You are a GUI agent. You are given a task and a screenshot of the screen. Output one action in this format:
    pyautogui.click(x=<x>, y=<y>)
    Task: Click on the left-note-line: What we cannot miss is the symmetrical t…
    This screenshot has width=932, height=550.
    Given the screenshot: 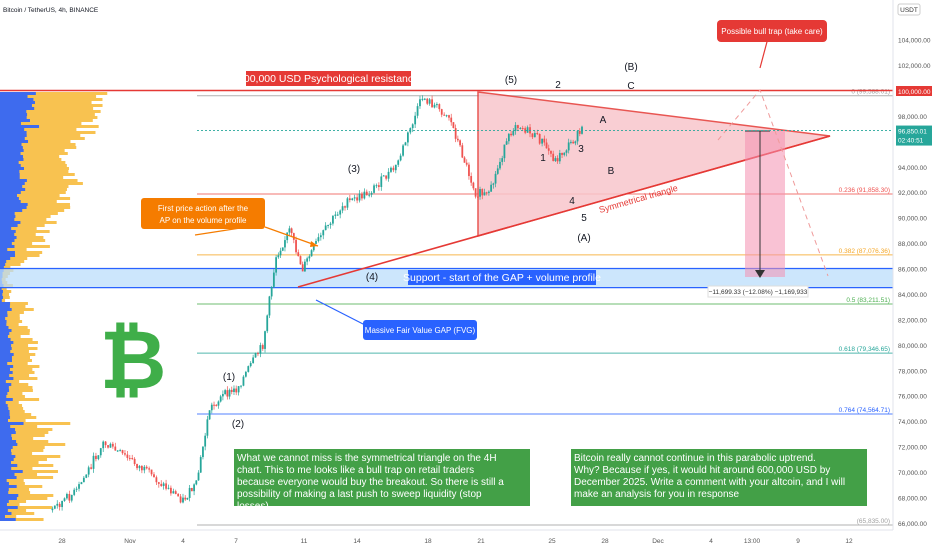 What is the action you would take?
    pyautogui.click(x=367, y=458)
    